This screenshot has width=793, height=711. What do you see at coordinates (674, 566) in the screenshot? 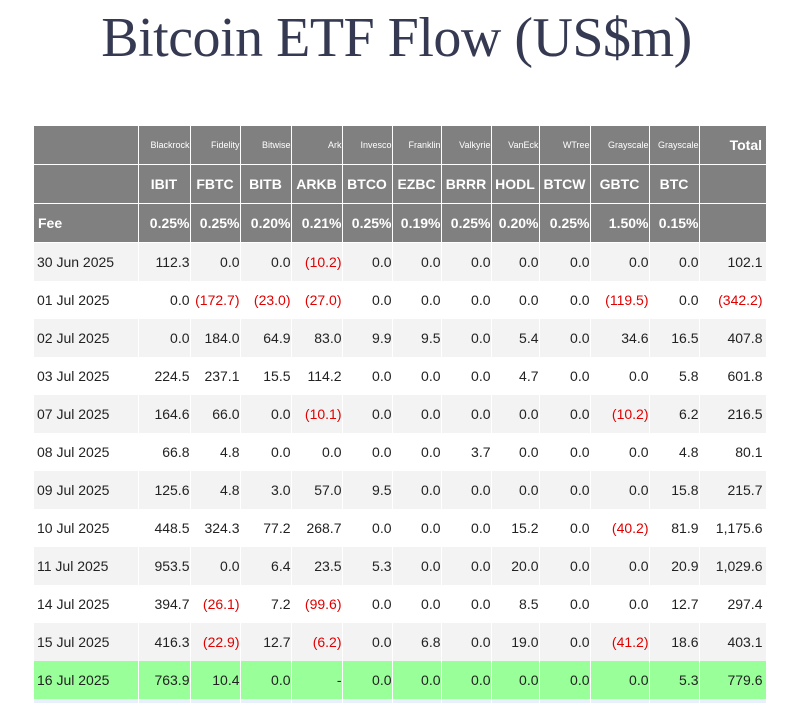
I see `flow-cell: 20.9` at bounding box center [674, 566].